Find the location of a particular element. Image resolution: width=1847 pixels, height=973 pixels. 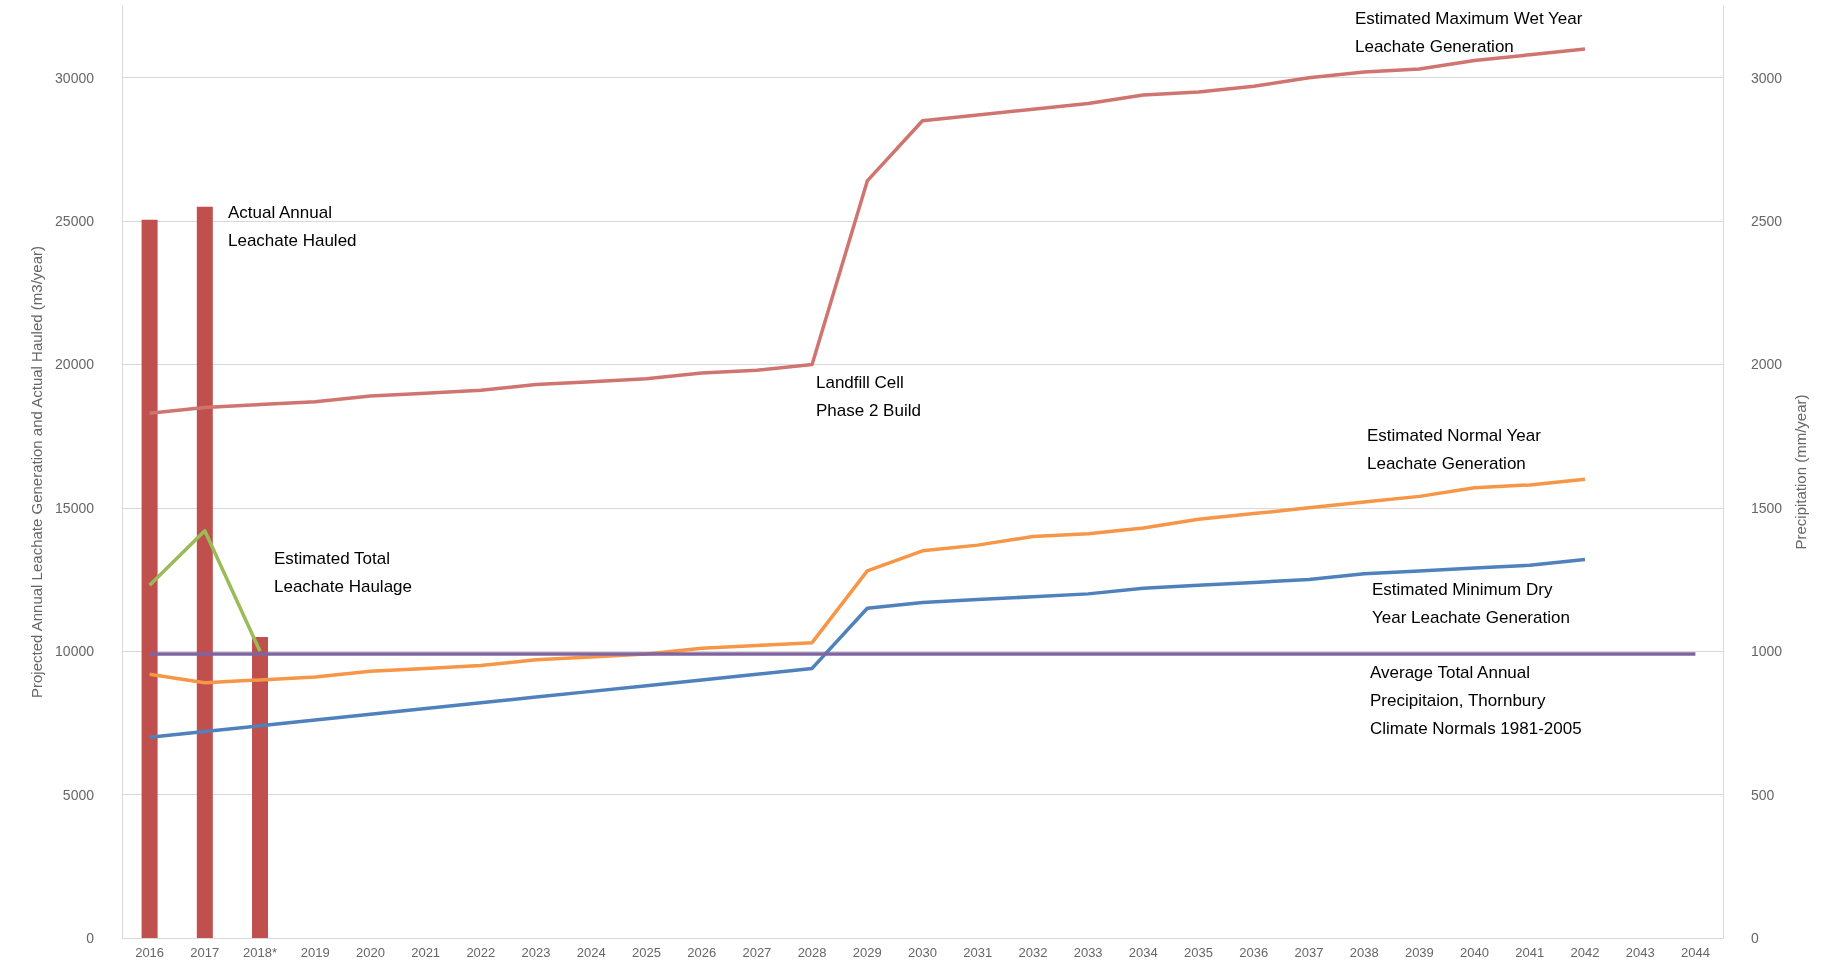

y2-tick-label: 0 is located at coordinates (1755, 938).